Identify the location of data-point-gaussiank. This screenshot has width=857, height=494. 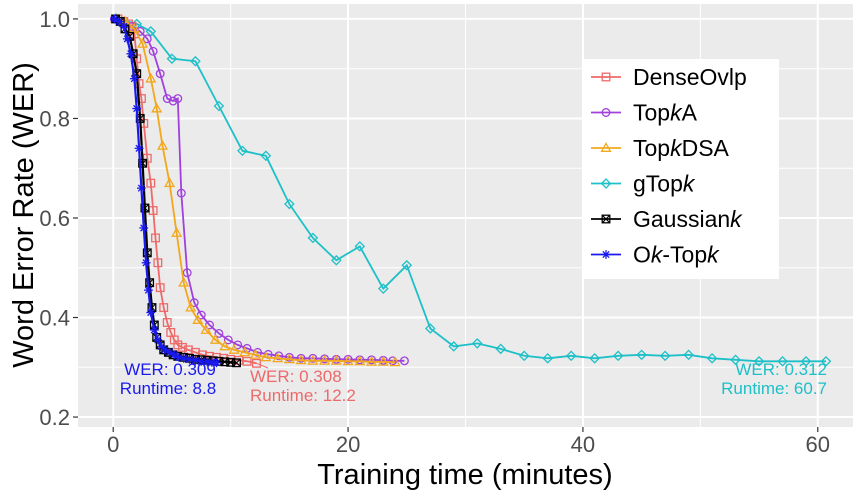
(236, 363).